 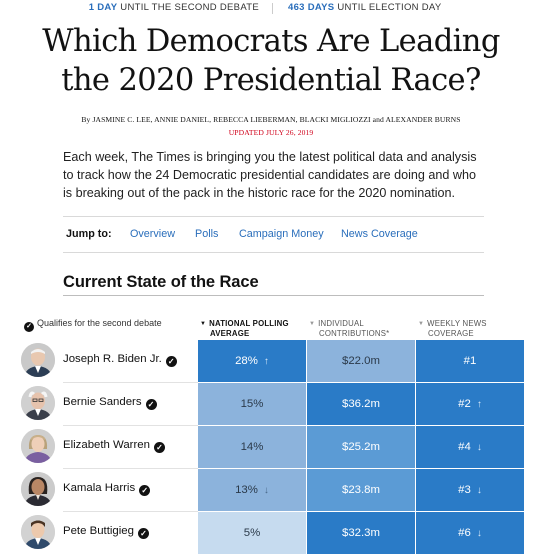 What do you see at coordinates (273, 216) in the screenshot?
I see `divider-top` at bounding box center [273, 216].